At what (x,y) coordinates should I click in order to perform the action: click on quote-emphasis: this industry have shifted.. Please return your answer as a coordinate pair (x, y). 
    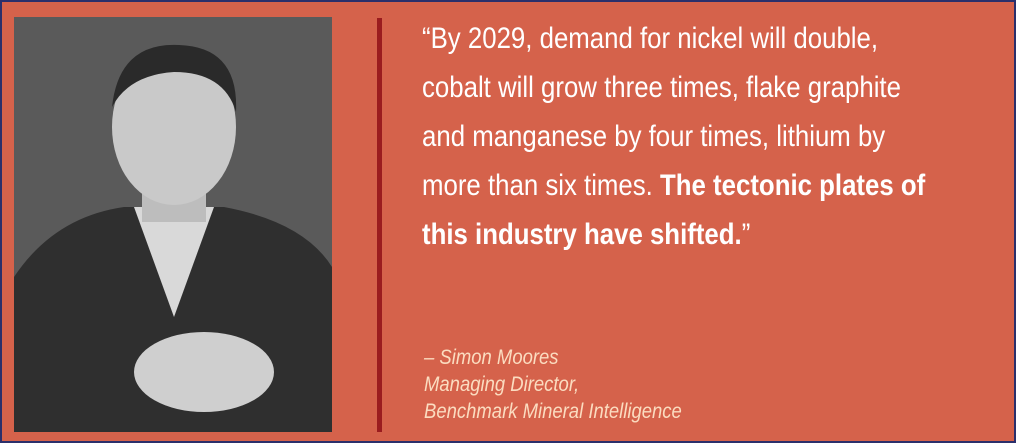
    Looking at the image, I should click on (582, 234).